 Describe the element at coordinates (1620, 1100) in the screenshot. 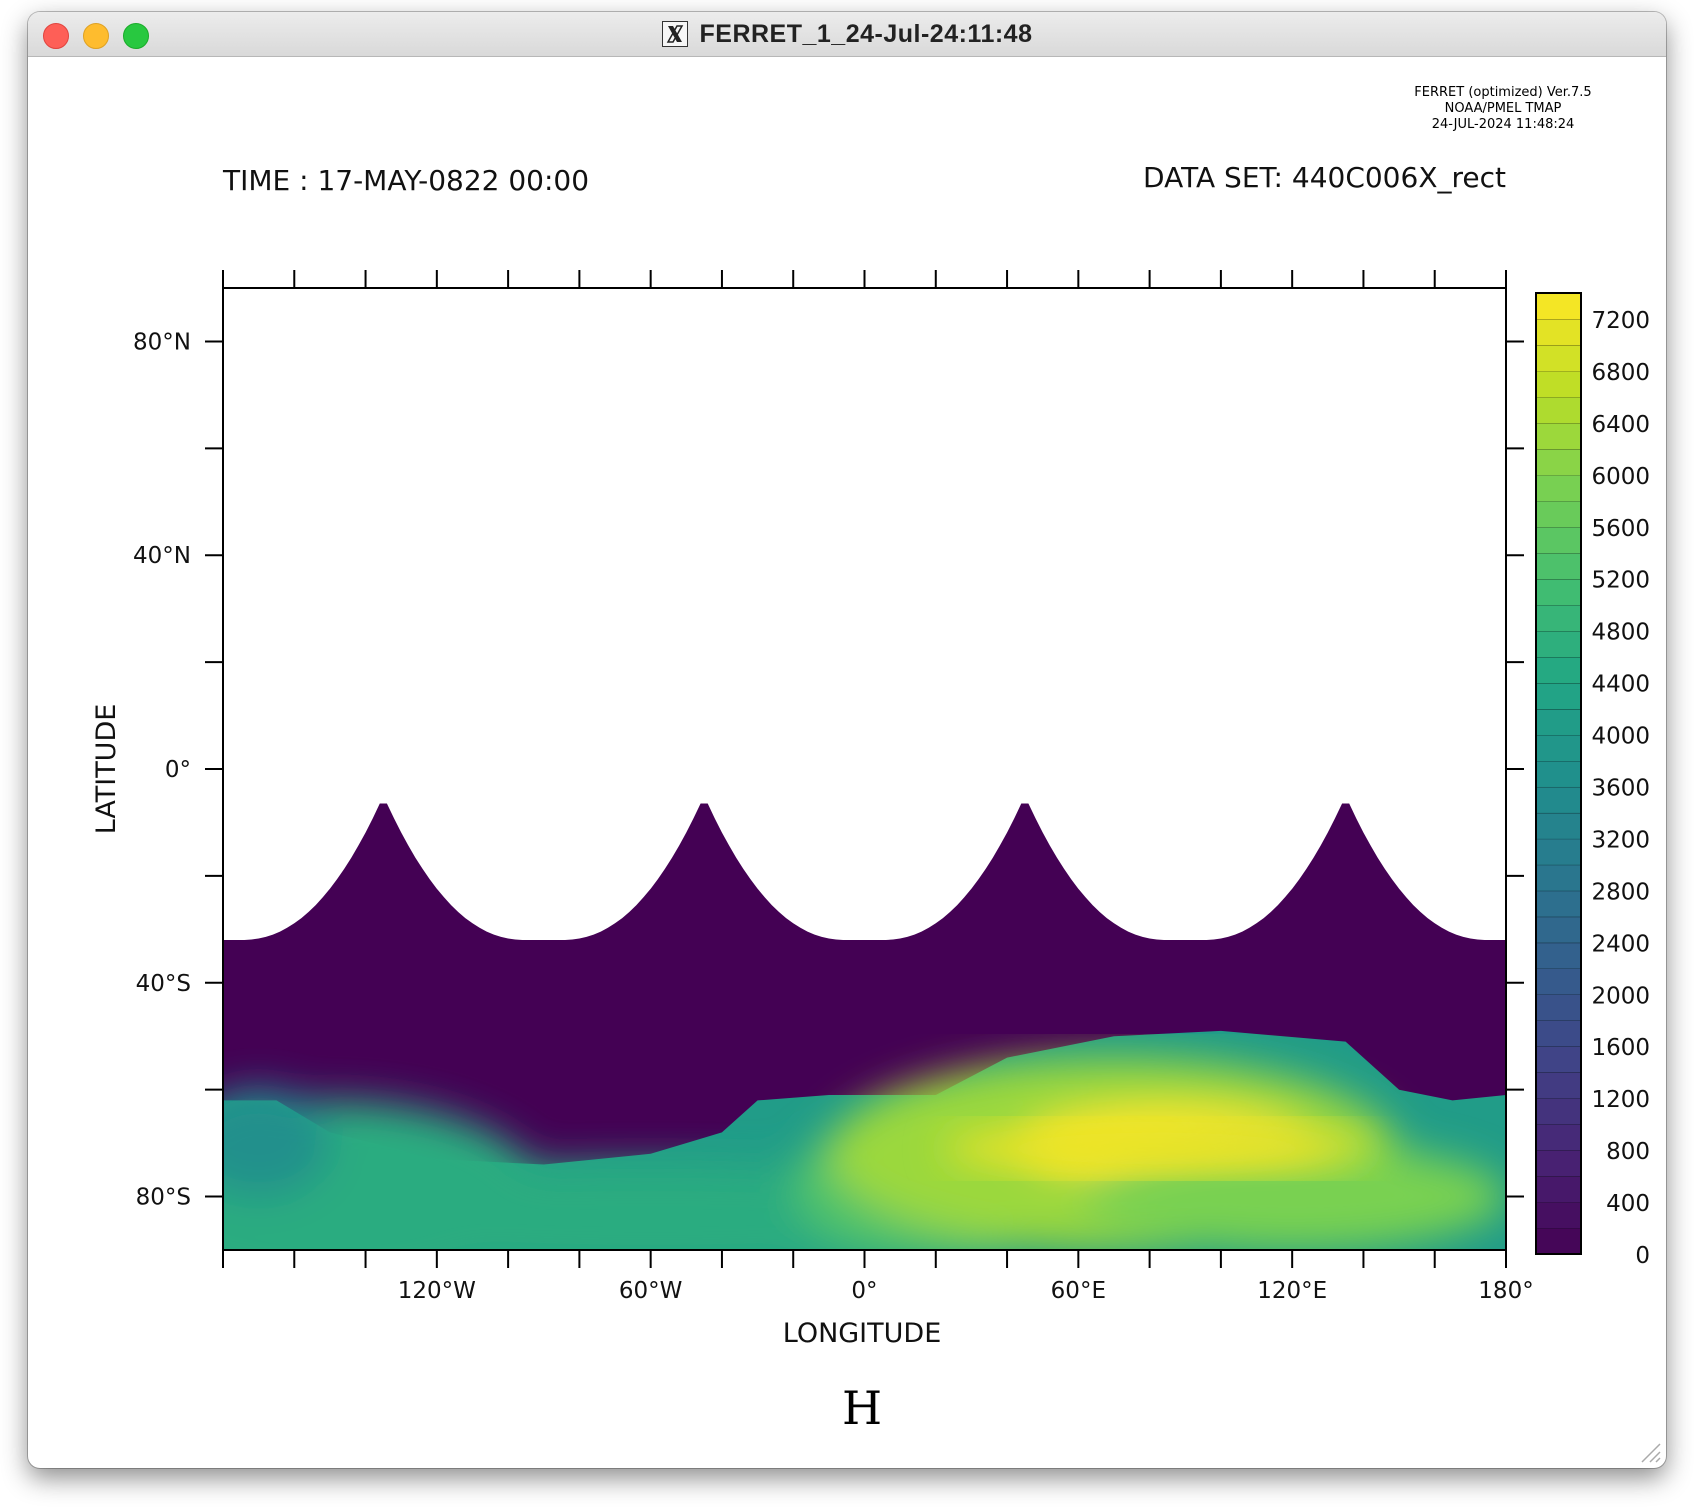

I see `colorbar-tick-label: 1200` at that location.